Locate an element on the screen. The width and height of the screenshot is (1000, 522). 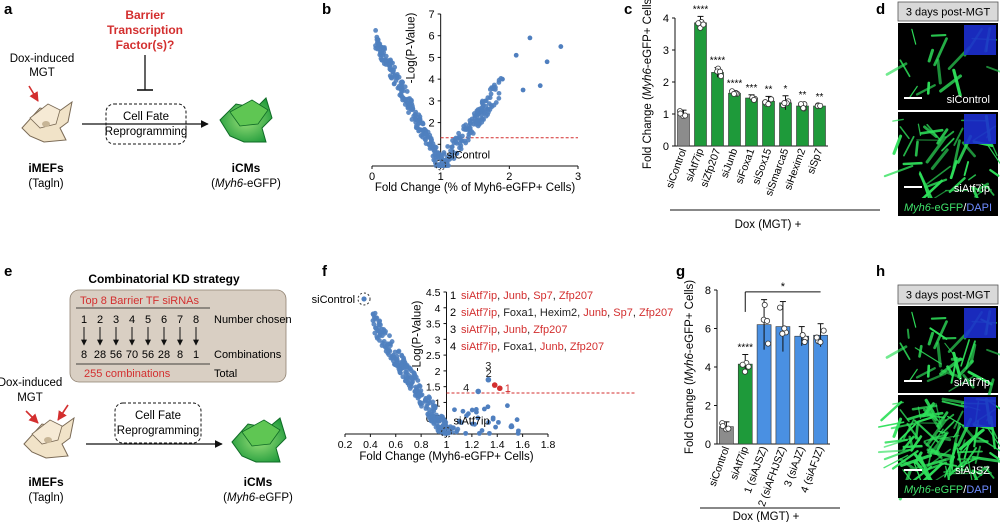
y-tick-label-b: 4 is located at coordinates (432, 80).